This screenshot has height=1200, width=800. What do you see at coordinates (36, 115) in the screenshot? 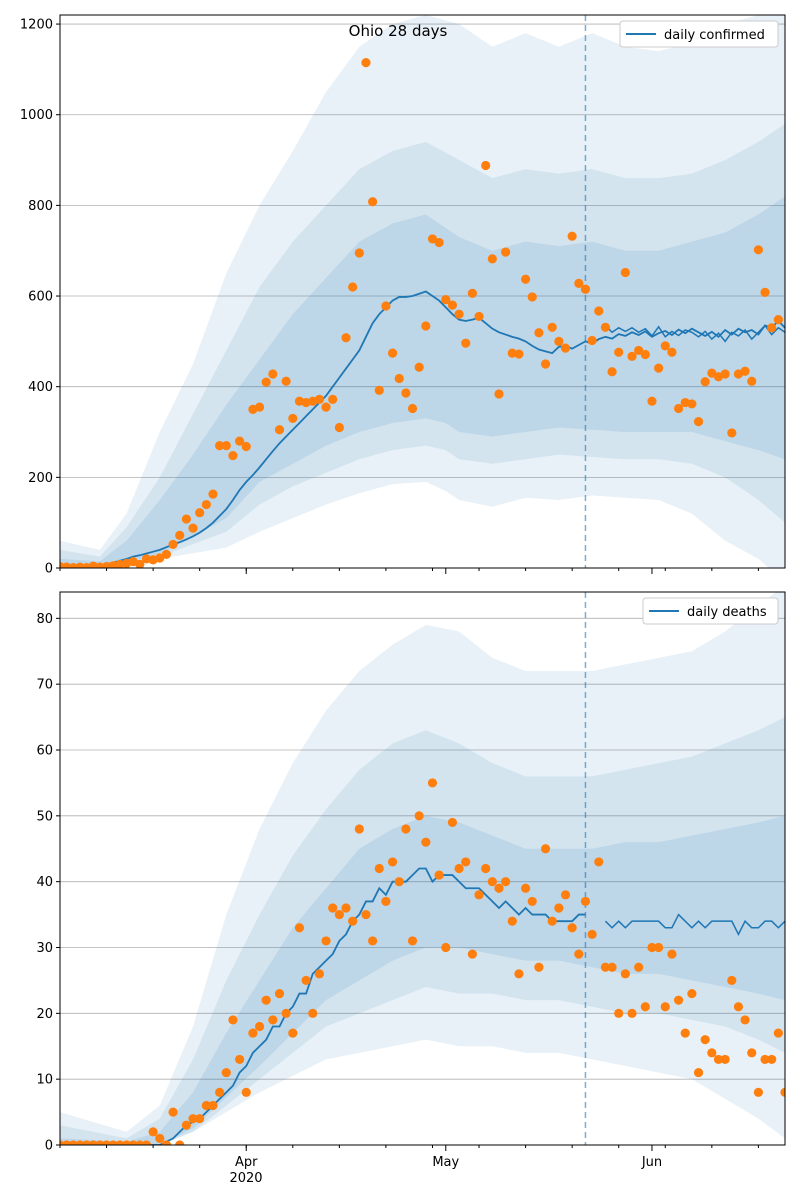
I see `y-tick-label: 1000` at bounding box center [36, 115].